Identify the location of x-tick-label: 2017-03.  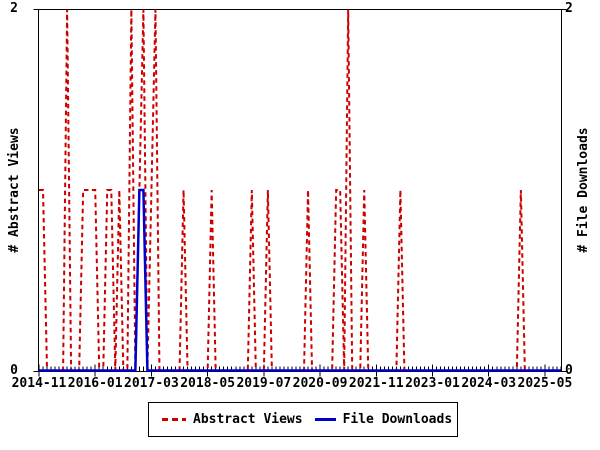
(151, 383).